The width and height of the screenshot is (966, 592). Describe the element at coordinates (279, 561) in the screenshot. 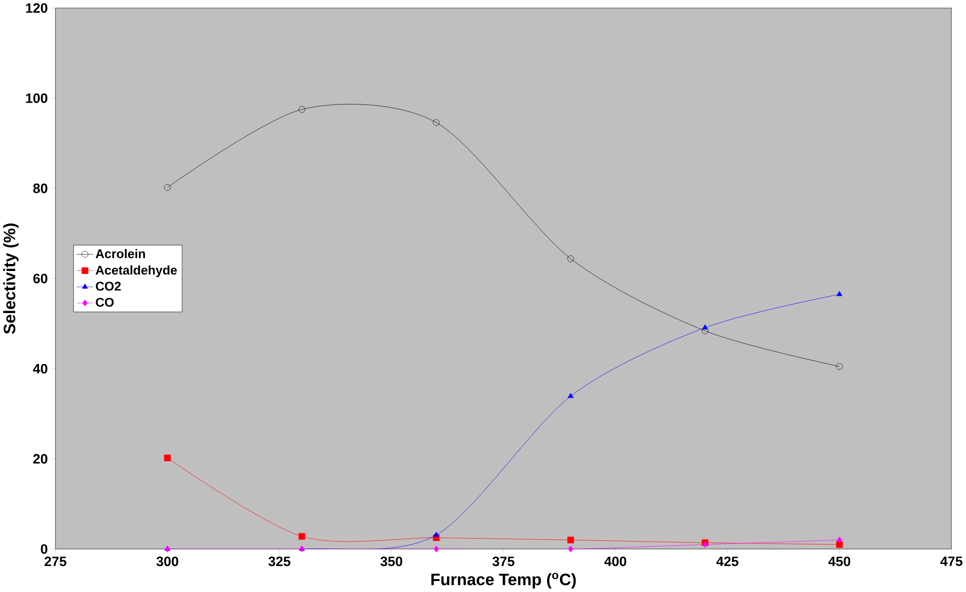

I see `x-tick-label: 325` at that location.